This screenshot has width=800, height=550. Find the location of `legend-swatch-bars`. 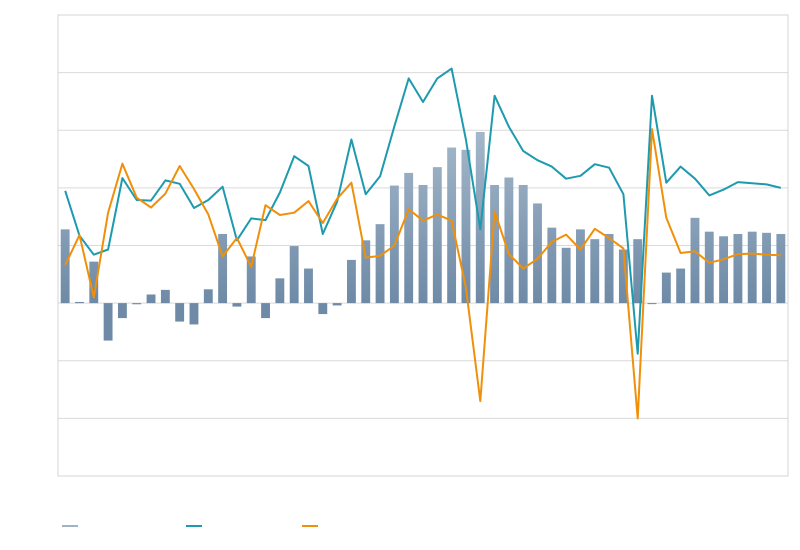

legend-swatch-bars is located at coordinates (70, 526).